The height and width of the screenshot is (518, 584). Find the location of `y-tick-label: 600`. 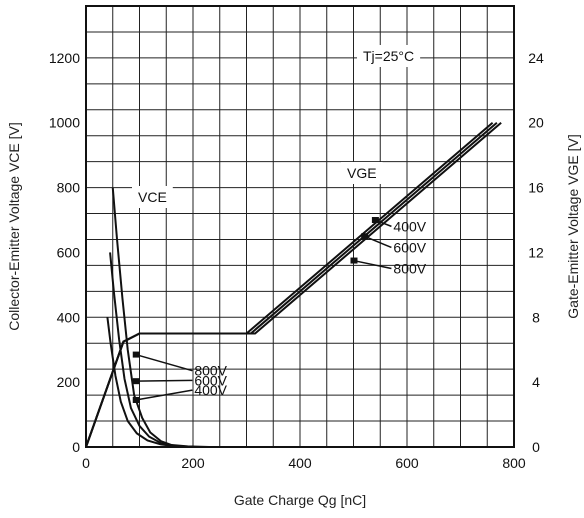

y-tick-label: 600 is located at coordinates (69, 252).